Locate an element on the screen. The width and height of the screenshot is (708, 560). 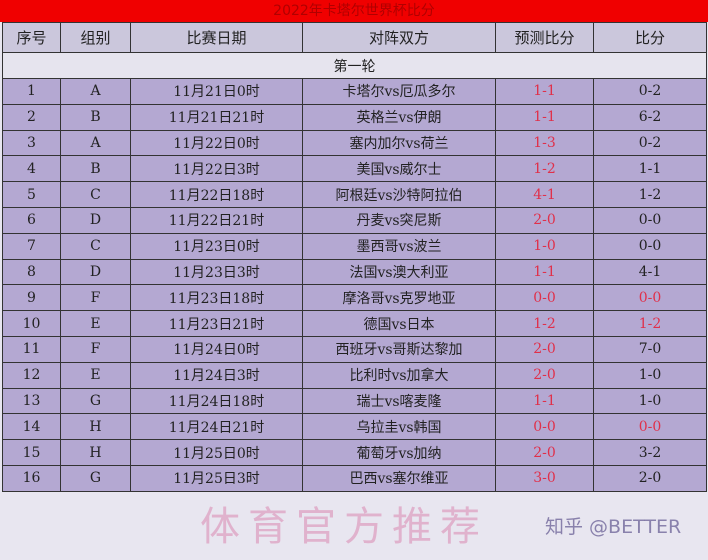
table-row: 4 B 11月22日3时 美国vs威尔士 1-2 1-1 is located at coordinates (354, 169).